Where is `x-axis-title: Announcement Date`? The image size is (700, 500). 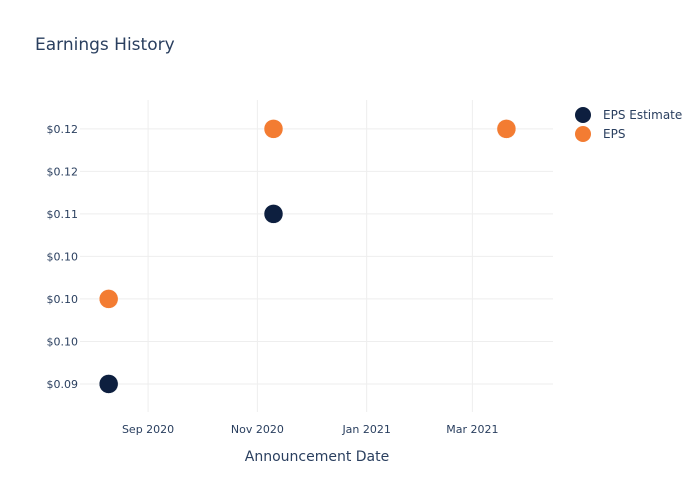 x-axis-title: Announcement Date is located at coordinates (317, 457).